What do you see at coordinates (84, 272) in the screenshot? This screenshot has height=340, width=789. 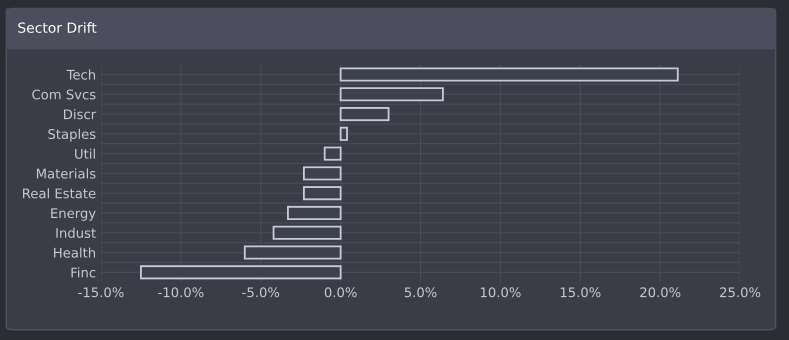 I see `y-tick-label: Finc` at bounding box center [84, 272].